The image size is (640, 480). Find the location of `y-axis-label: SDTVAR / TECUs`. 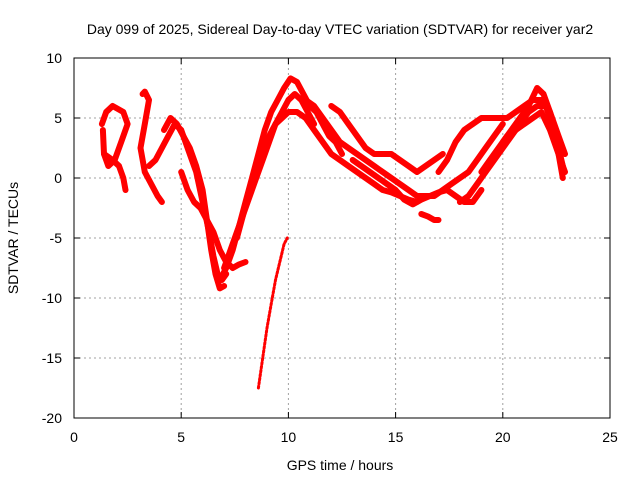

y-axis-label: SDTVAR / TECUs is located at coordinates (13, 238).